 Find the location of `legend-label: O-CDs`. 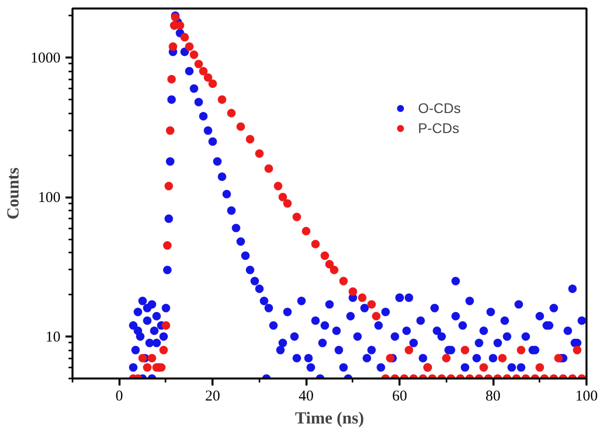

legend-label: O-CDs is located at coordinates (439, 108).